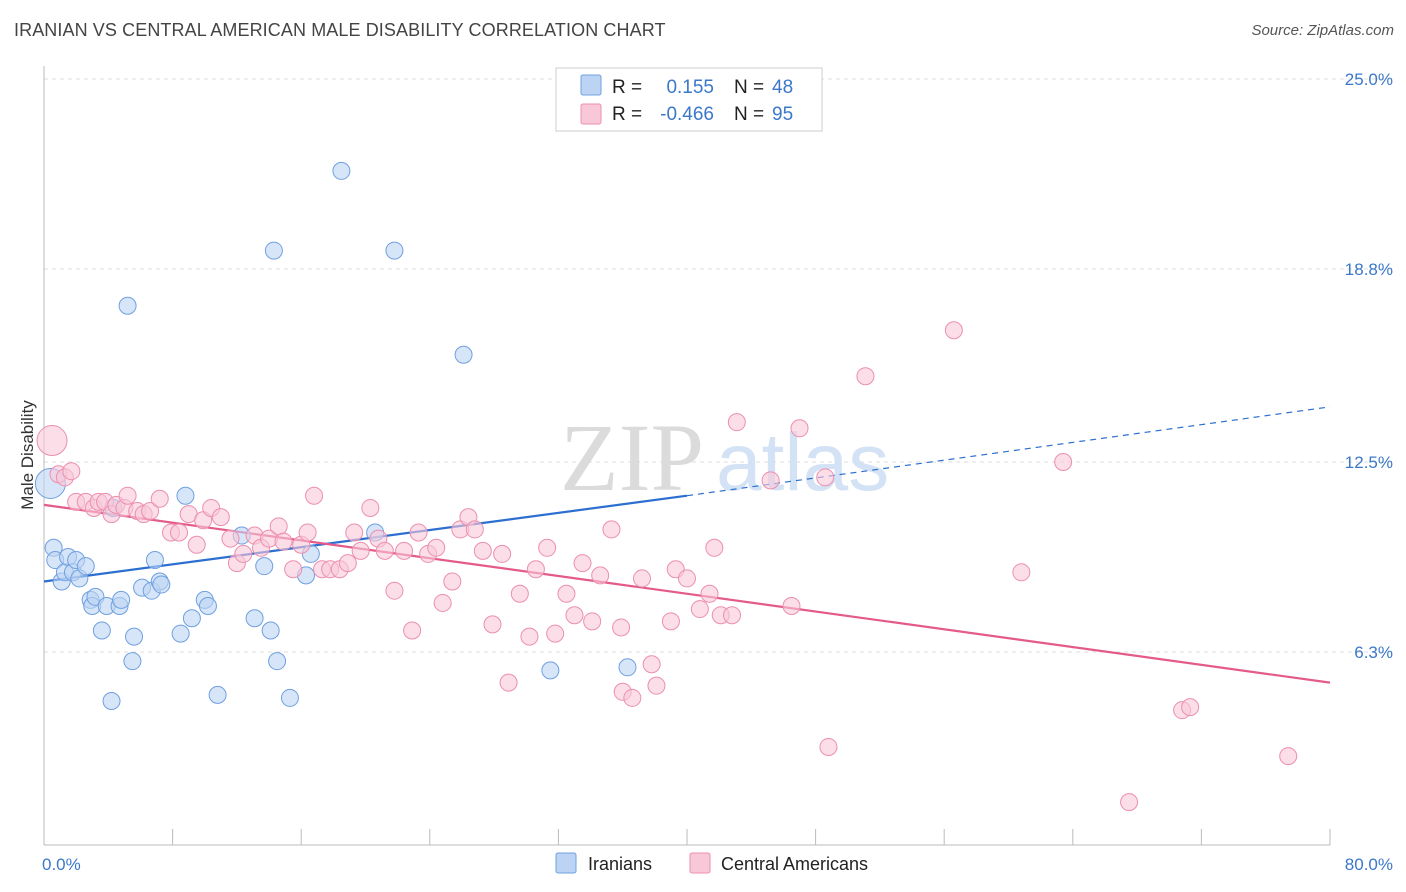 The width and height of the screenshot is (1406, 892). Describe the element at coordinates (700, 863) in the screenshot. I see `legend-swatch-central-americans-bottom` at that location.